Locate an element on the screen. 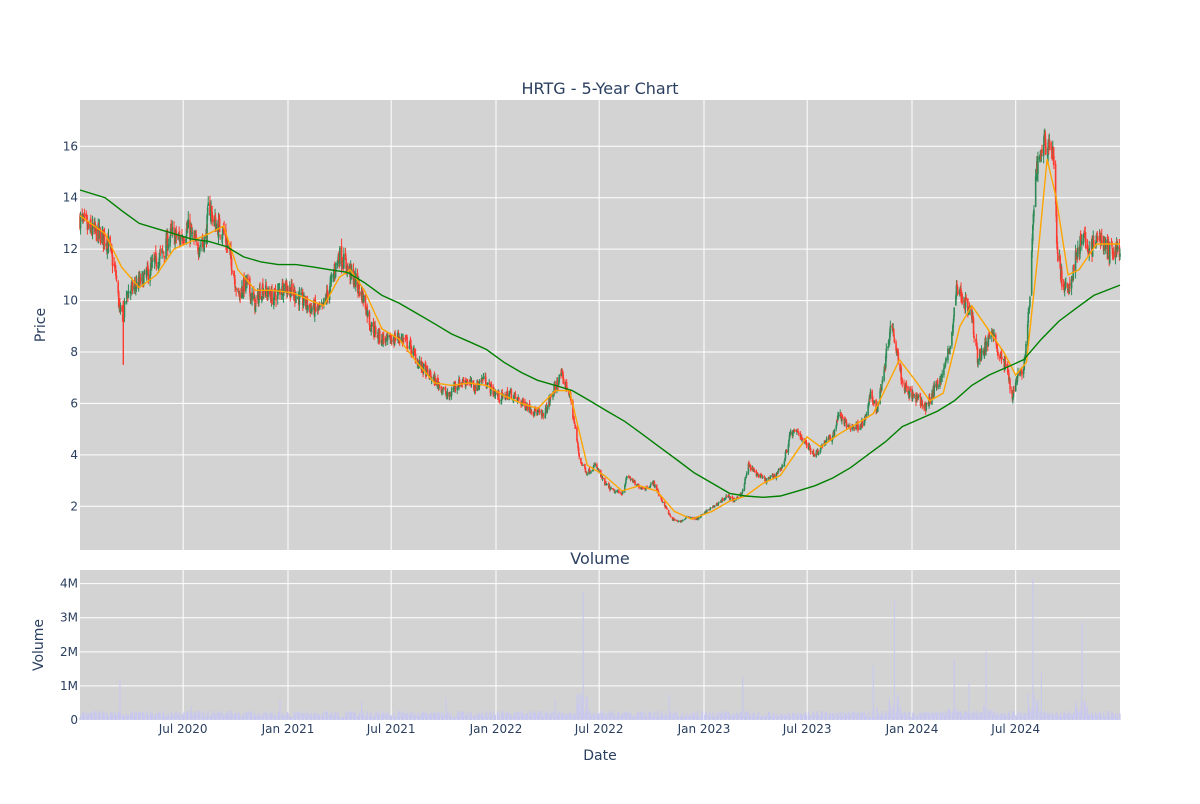  price-y-axis-label: Price is located at coordinates (41, 325).